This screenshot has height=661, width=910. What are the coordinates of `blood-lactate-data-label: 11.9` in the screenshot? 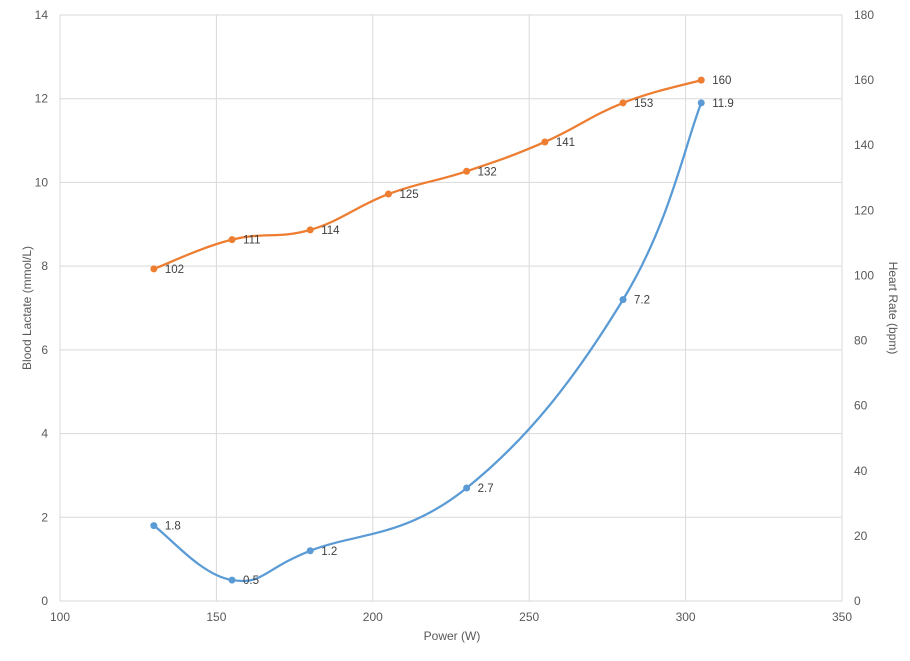 It's located at (723, 104).